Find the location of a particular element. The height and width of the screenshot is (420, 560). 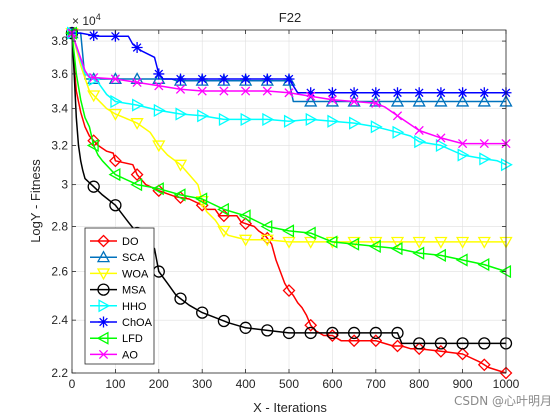

y-axis-exponent-base: × 10 is located at coordinates (84, 21).